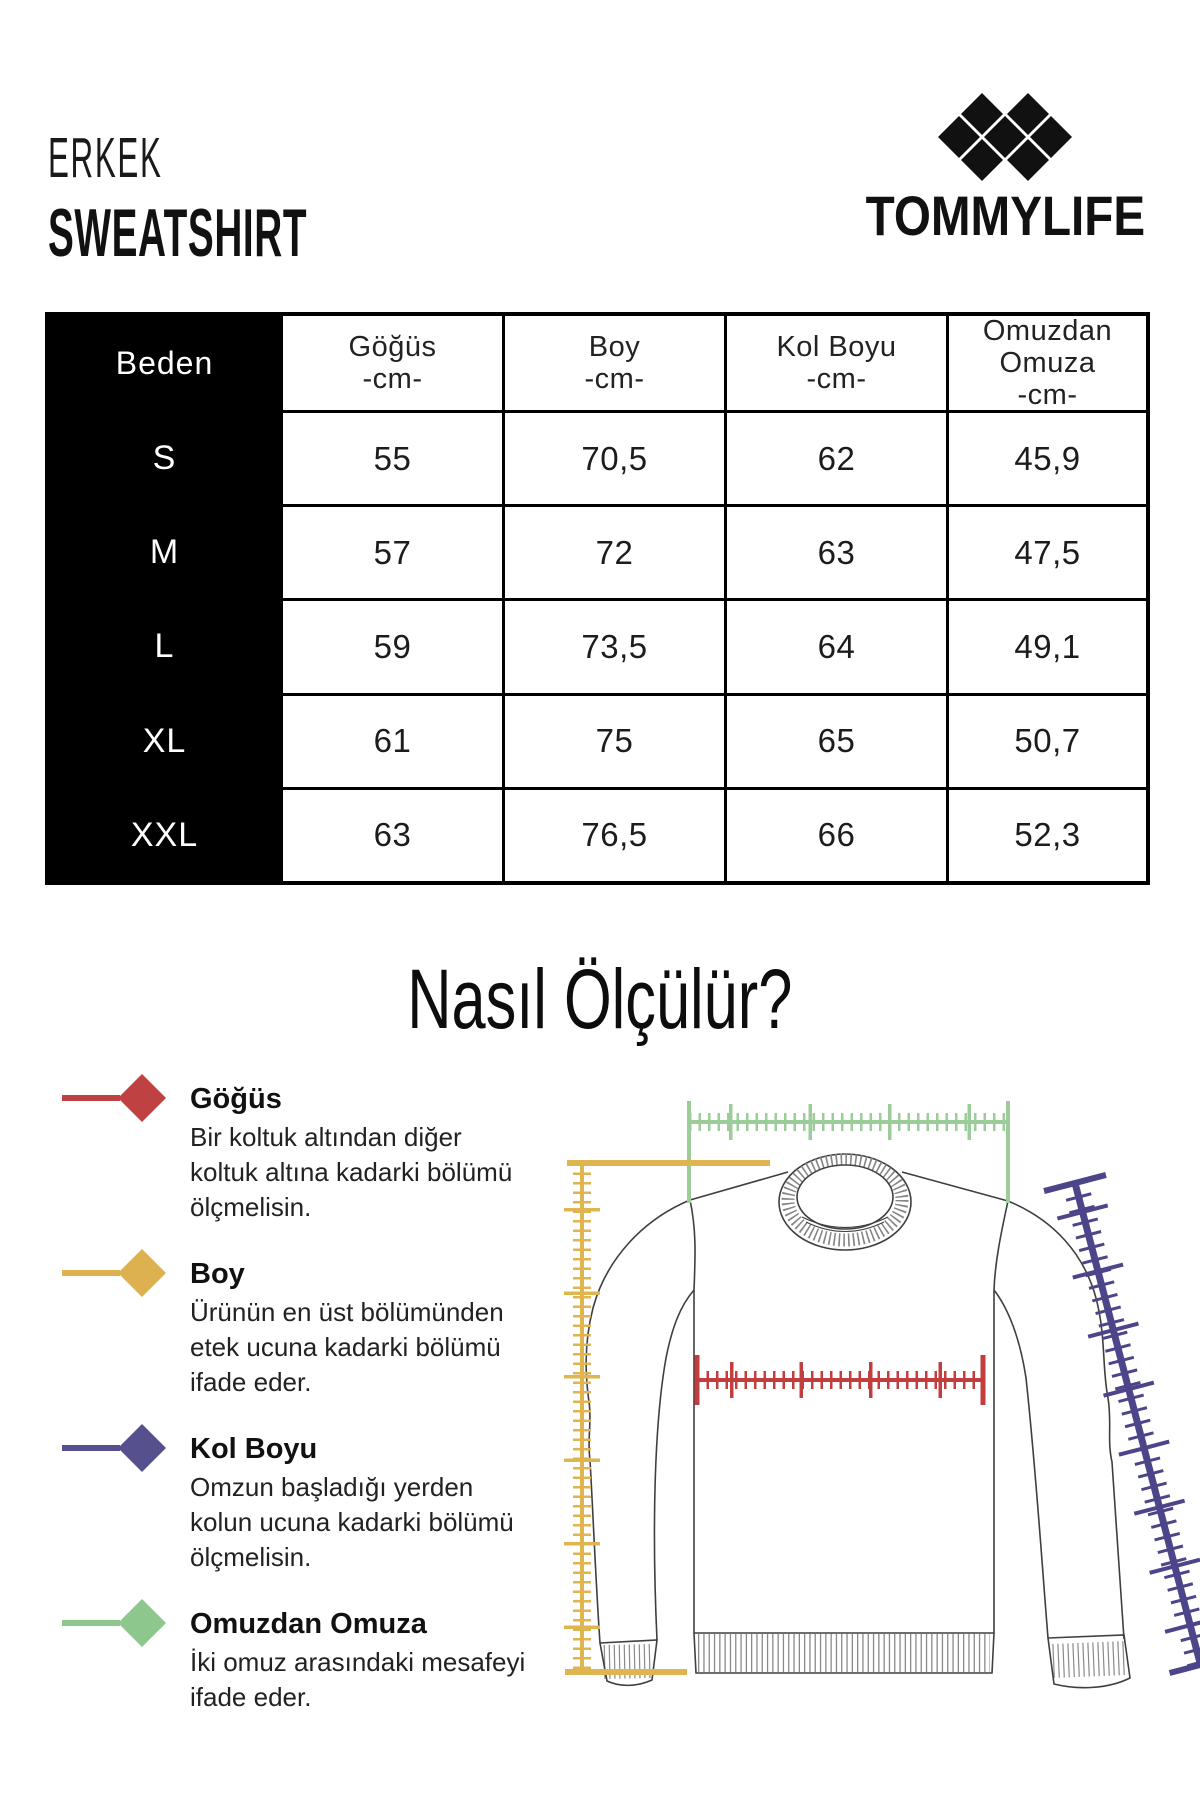 The width and height of the screenshot is (1200, 1800). I want to click on how-to-measure-title-text: Nasıl Ölçülür?, so click(600, 999).